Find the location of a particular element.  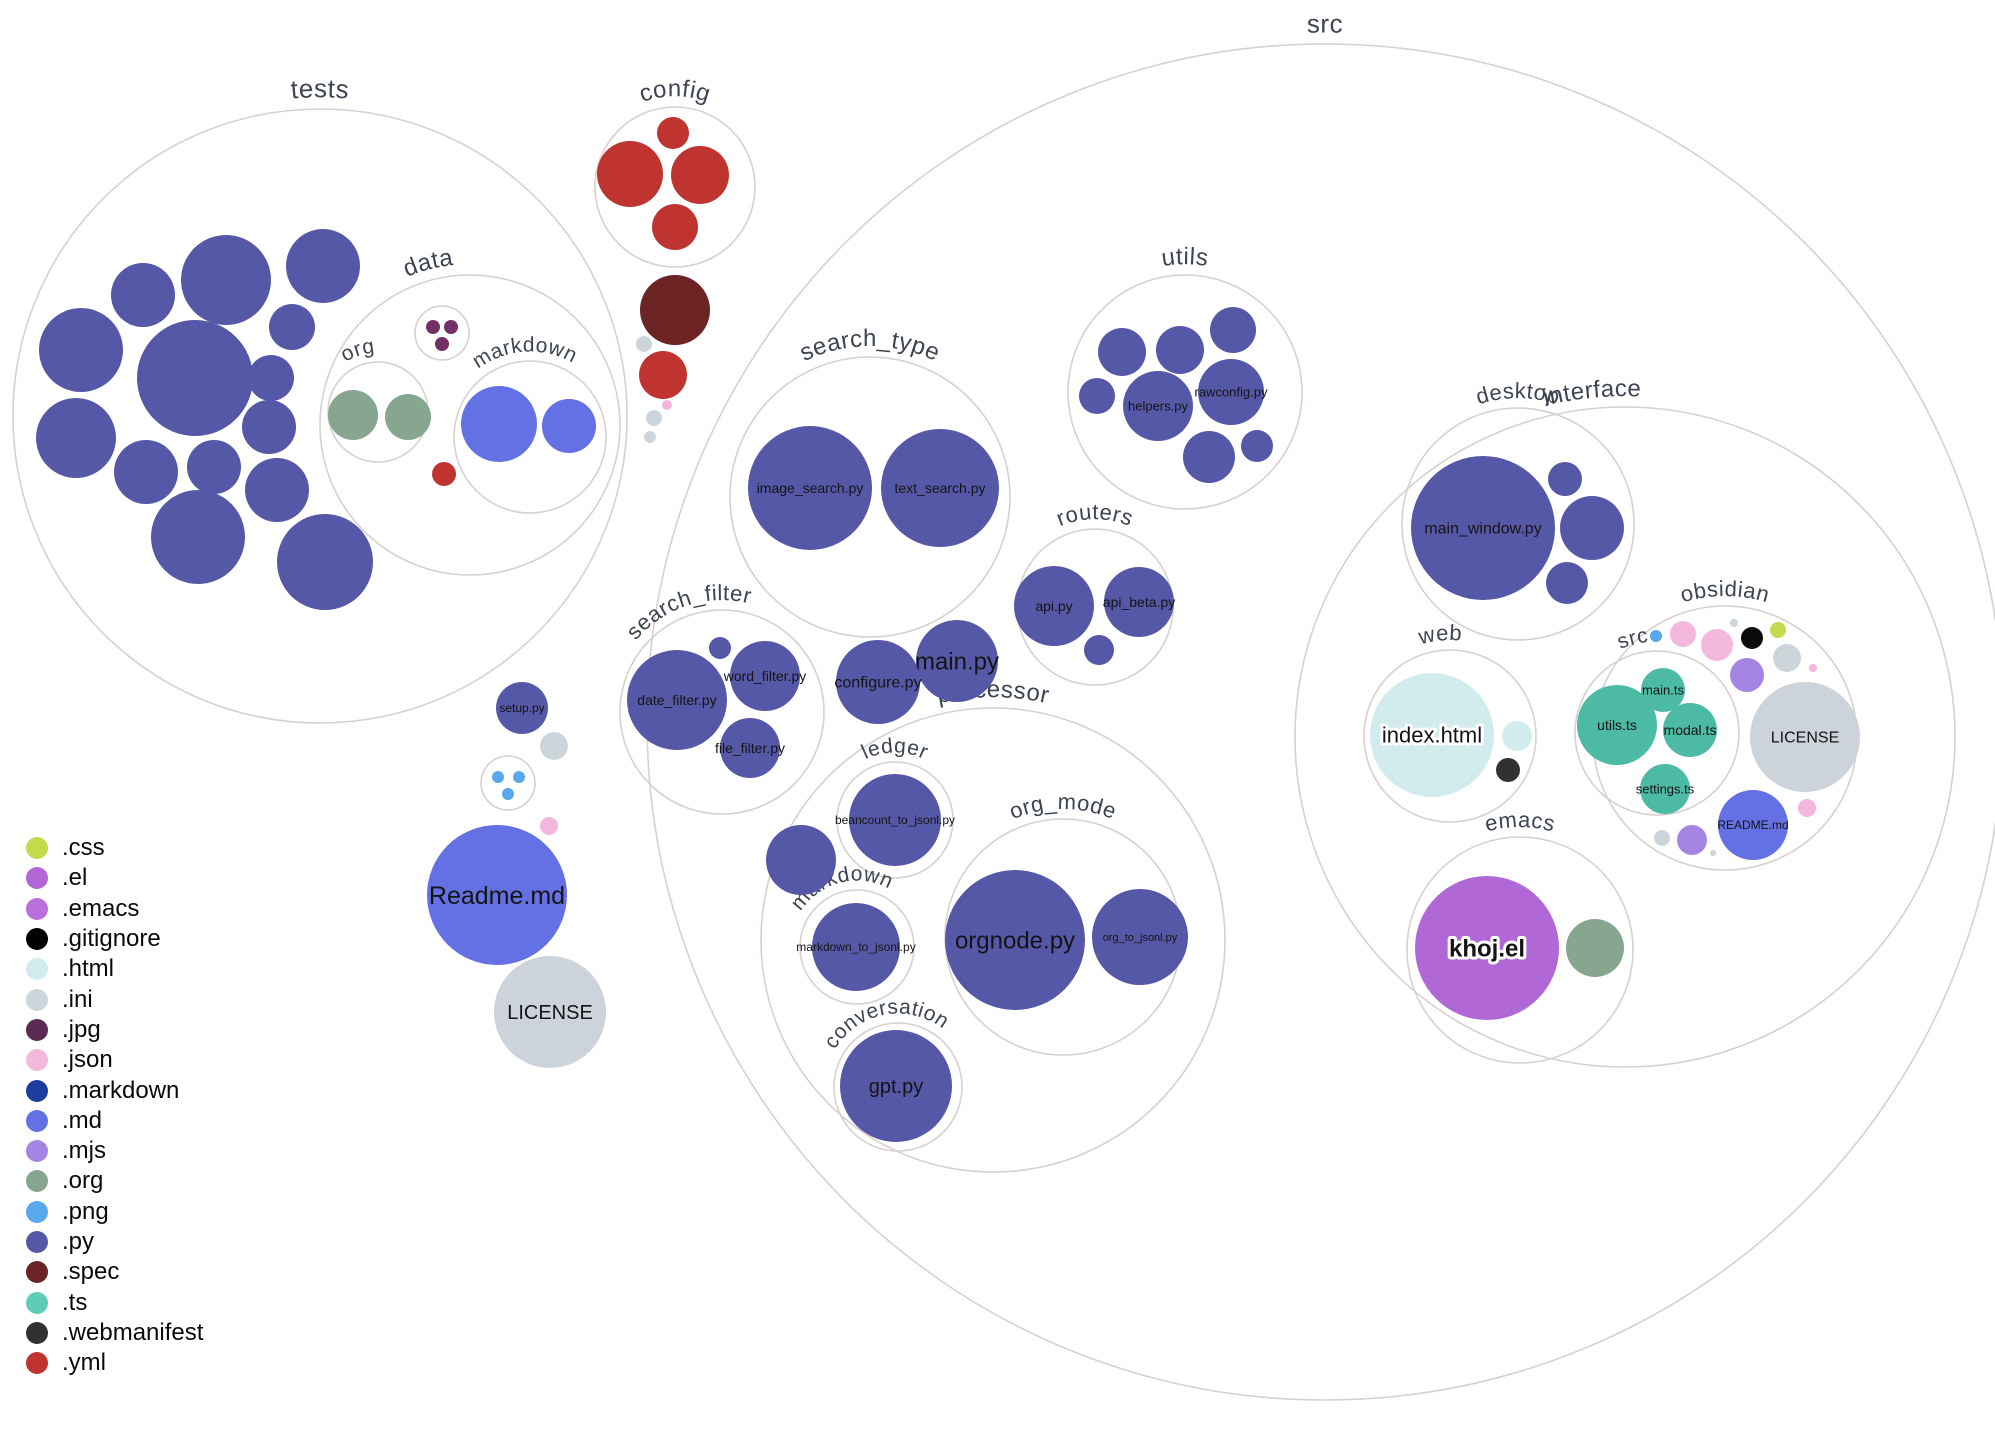

dir-circle-tests is located at coordinates (320, 416).